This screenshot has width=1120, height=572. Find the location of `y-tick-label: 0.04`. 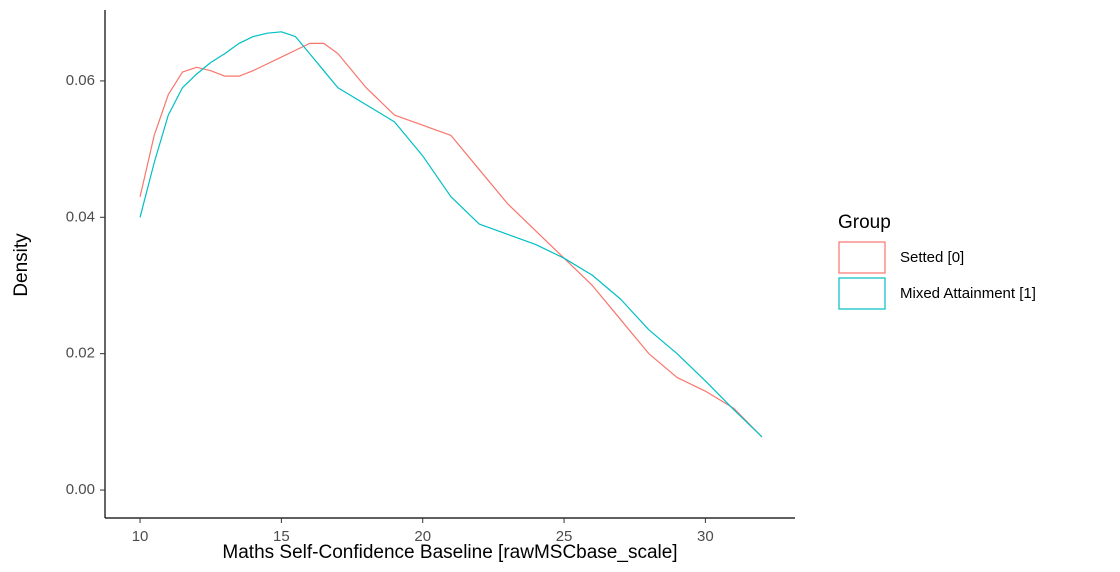

y-tick-label: 0.04 is located at coordinates (80, 216).